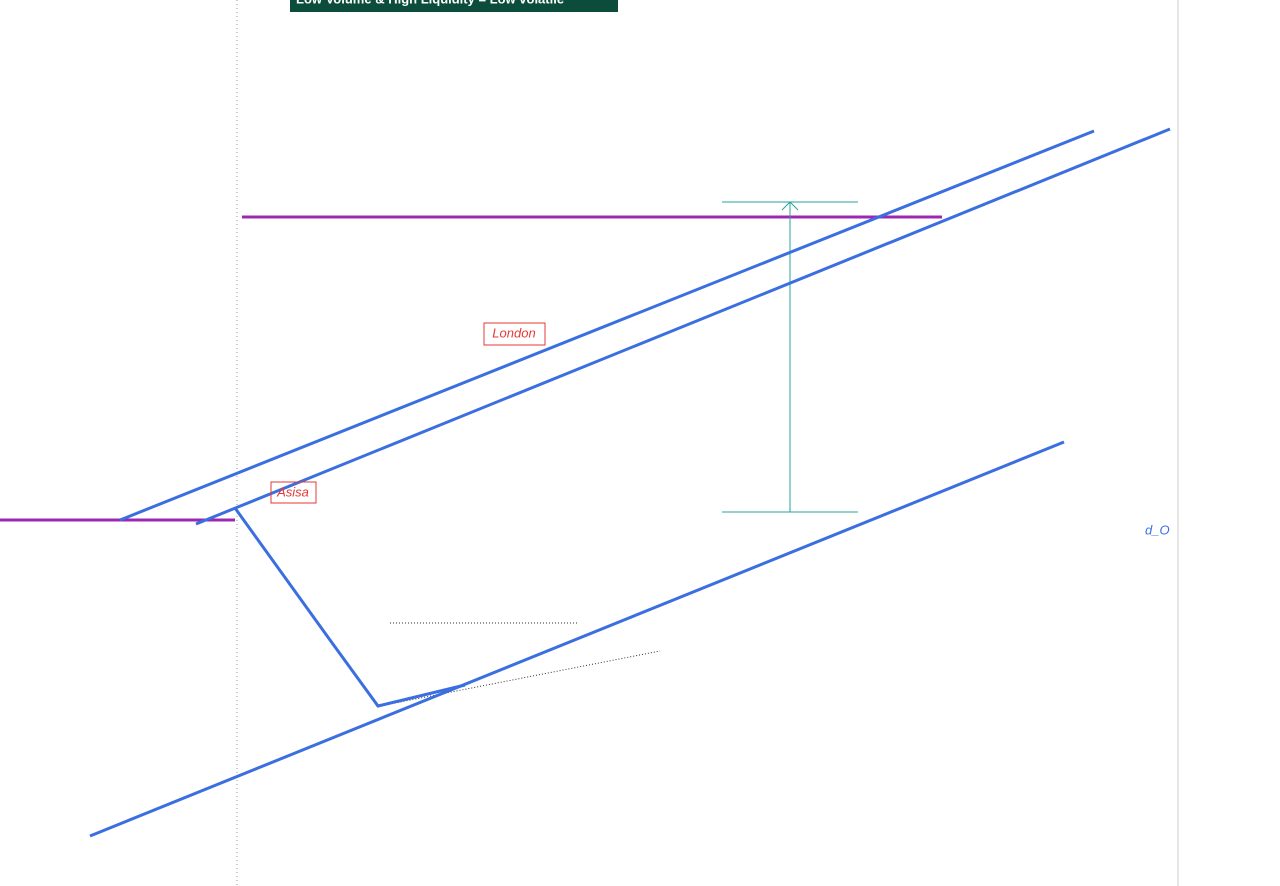 This screenshot has width=1280, height=886. What do you see at coordinates (349, 607) in the screenshot?
I see `trendline` at bounding box center [349, 607].